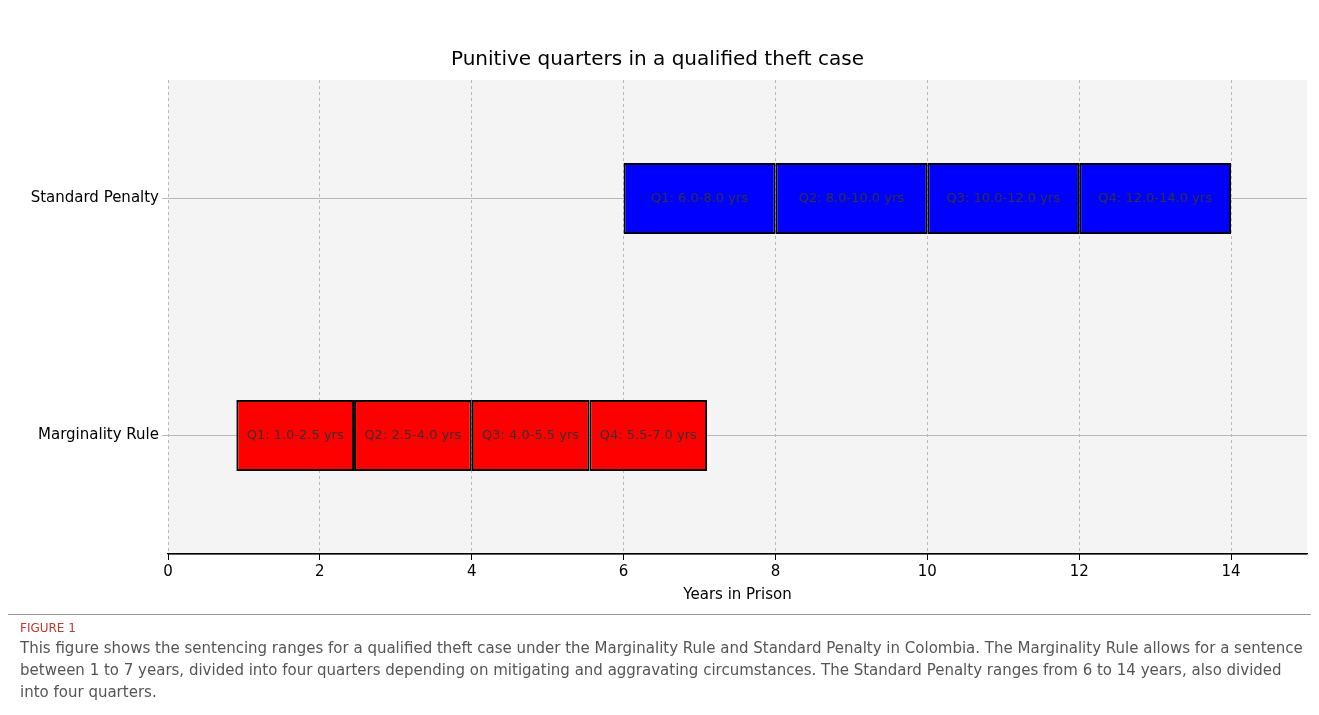  Describe the element at coordinates (1231, 570) in the screenshot. I see `x-tick-label: 14` at that location.